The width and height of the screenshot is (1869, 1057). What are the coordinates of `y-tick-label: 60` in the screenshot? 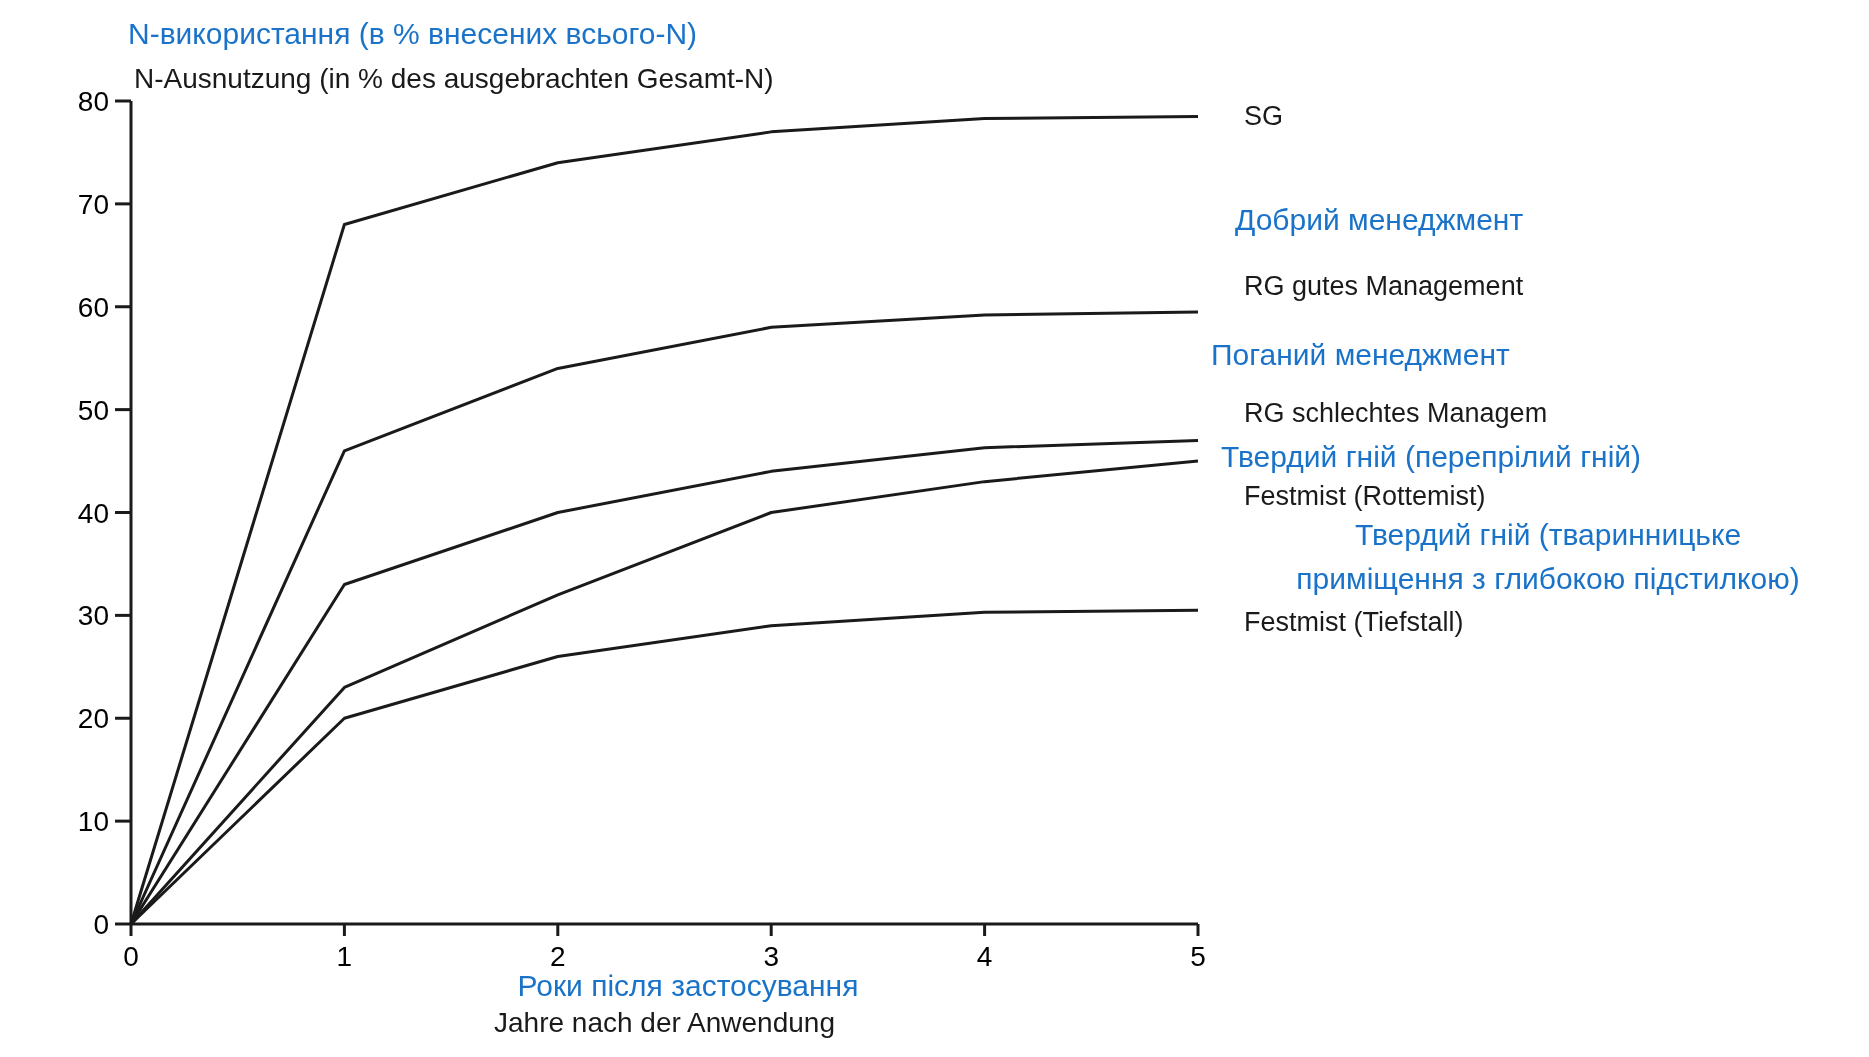 It's located at (93, 307).